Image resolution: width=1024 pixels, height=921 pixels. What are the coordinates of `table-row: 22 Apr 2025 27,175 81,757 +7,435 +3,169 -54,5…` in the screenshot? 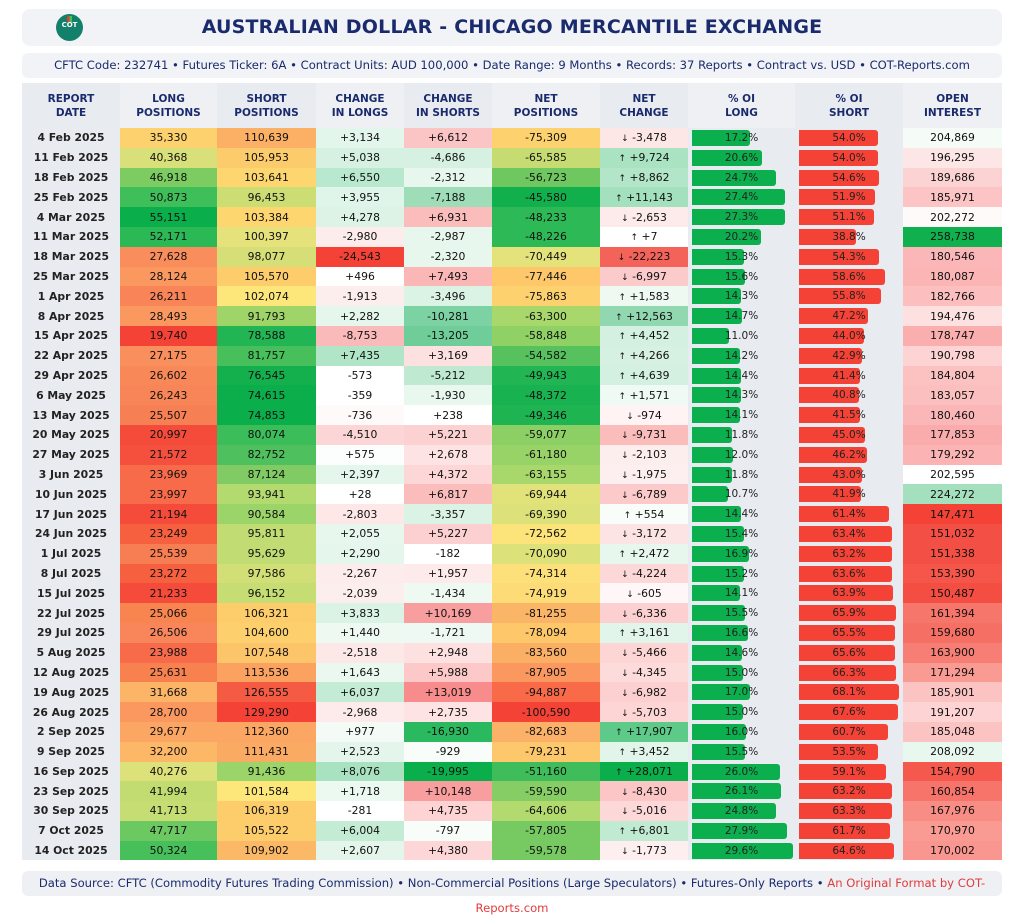 It's located at (512, 355).